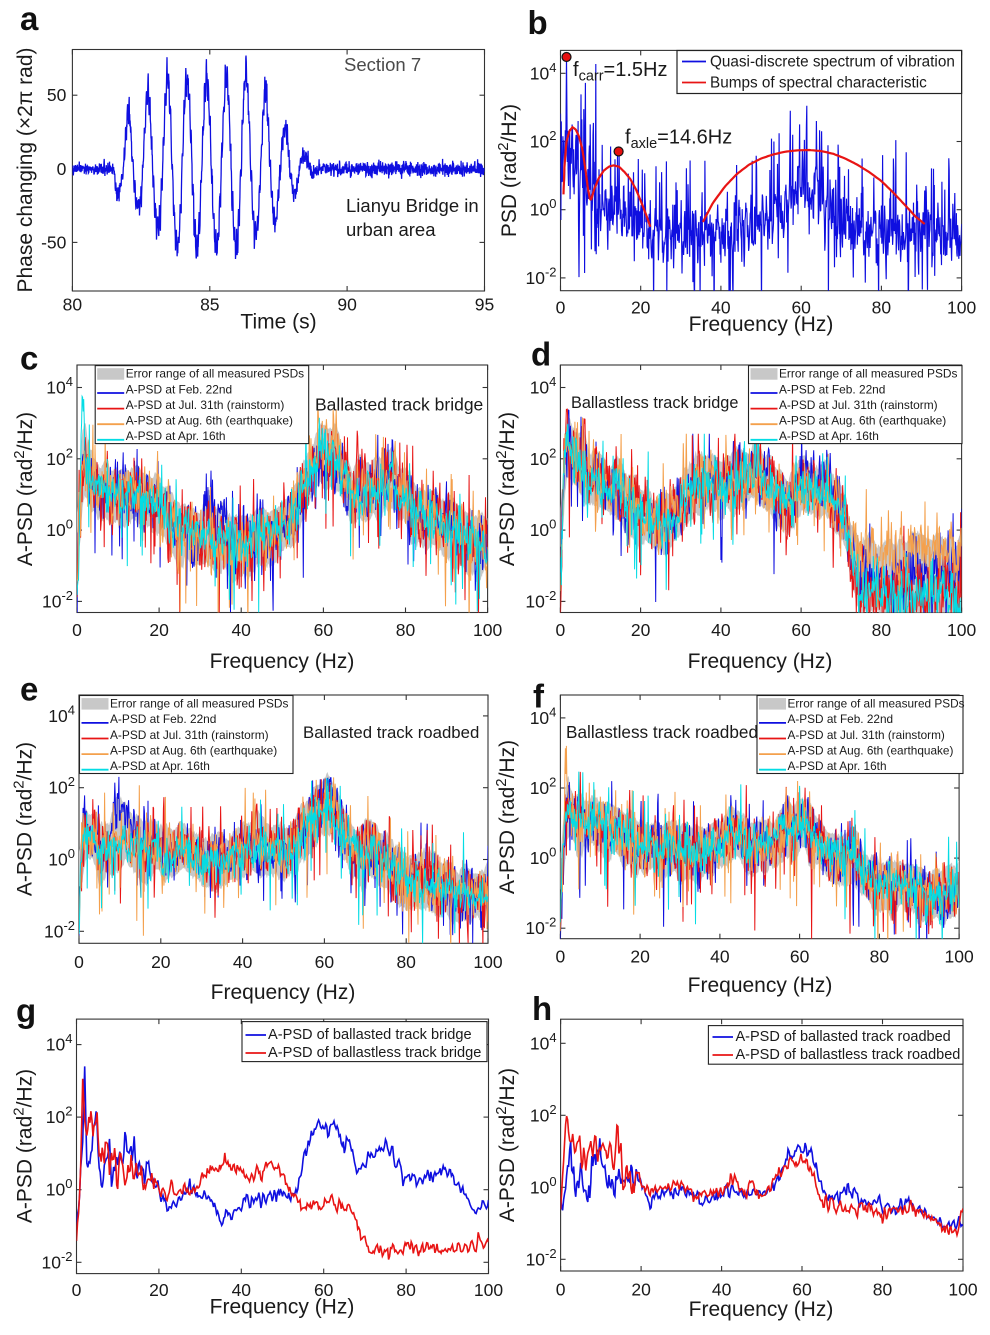 This screenshot has height=1335, width=990. What do you see at coordinates (538, 22) in the screenshot?
I see `svg-text: b` at bounding box center [538, 22].